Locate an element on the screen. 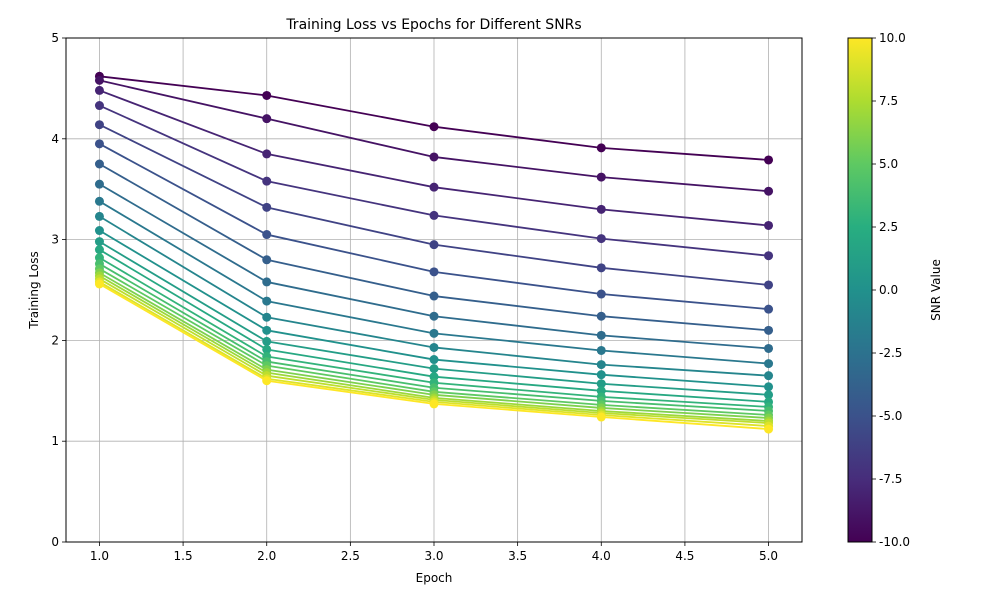 This screenshot has width=1000, height=600. y-tick-label: 4 is located at coordinates (55, 139).